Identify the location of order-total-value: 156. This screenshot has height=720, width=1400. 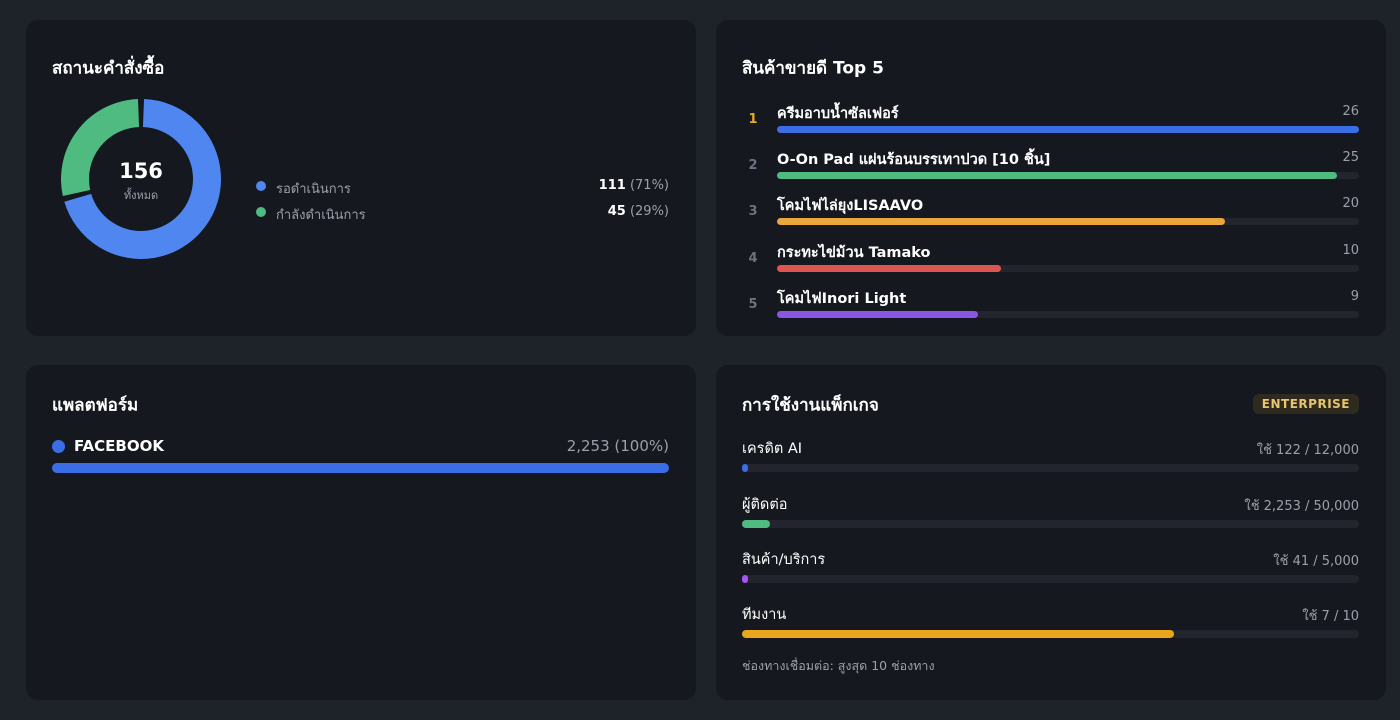
(141, 171).